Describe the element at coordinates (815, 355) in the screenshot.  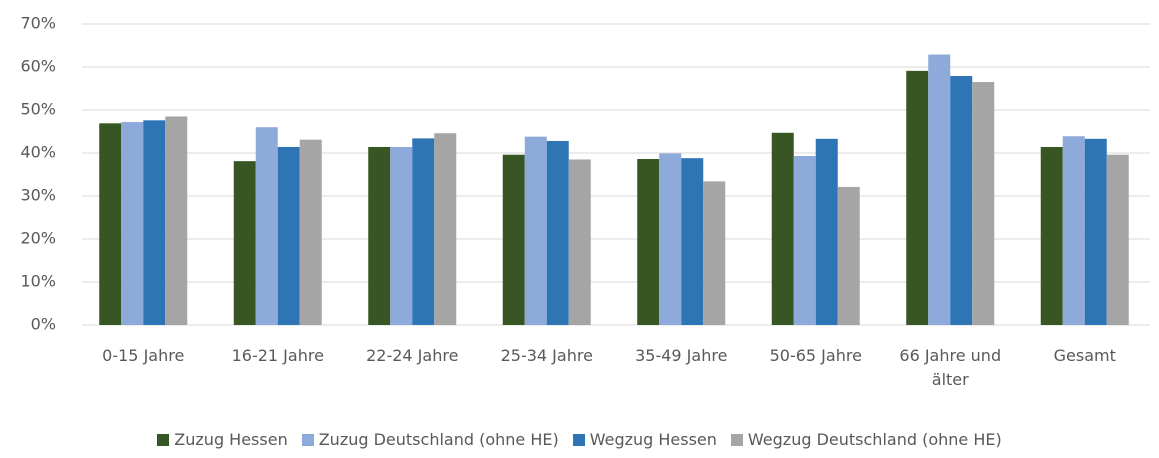
I see `x-tick-label: 50-65 Jahre` at that location.